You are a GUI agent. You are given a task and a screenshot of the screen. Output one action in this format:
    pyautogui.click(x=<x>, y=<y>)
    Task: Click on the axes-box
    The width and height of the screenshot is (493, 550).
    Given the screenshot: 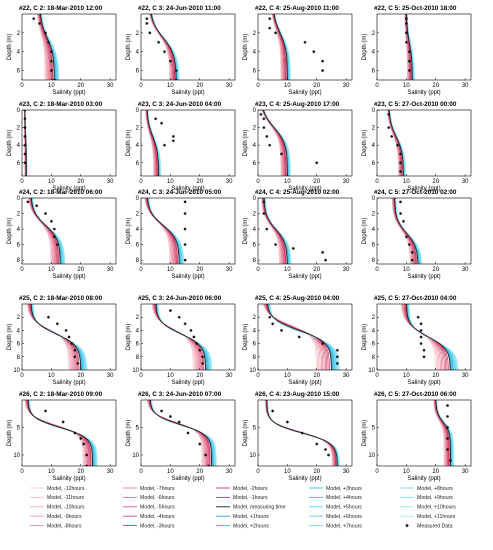 What is the action you would take?
    pyautogui.click(x=69, y=47)
    